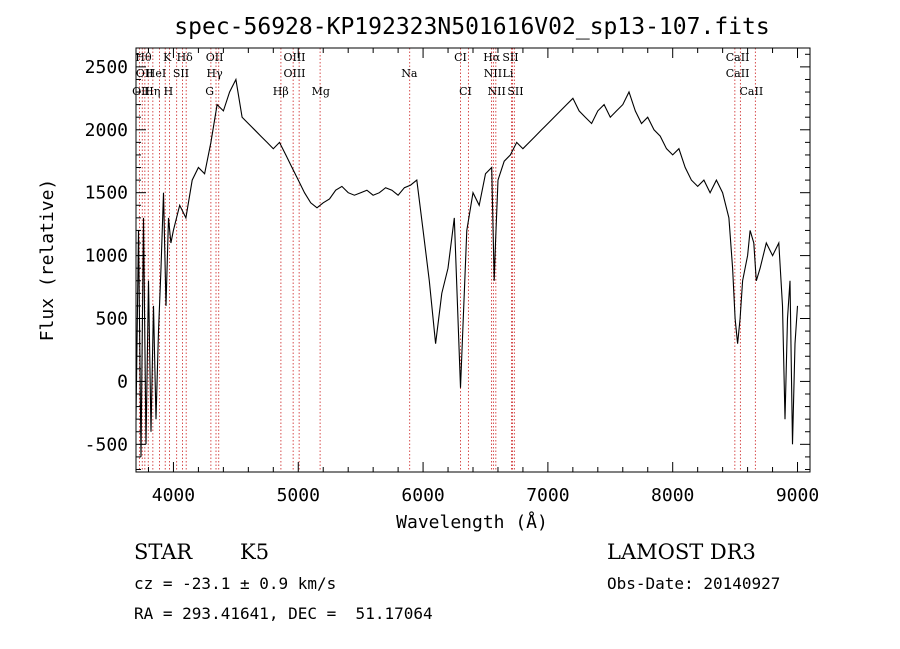 This screenshot has height=649, width=900. Describe the element at coordinates (283, 613) in the screenshot. I see `coordinates-readout: RA = 293.41641, DEC = 51.17064` at that location.